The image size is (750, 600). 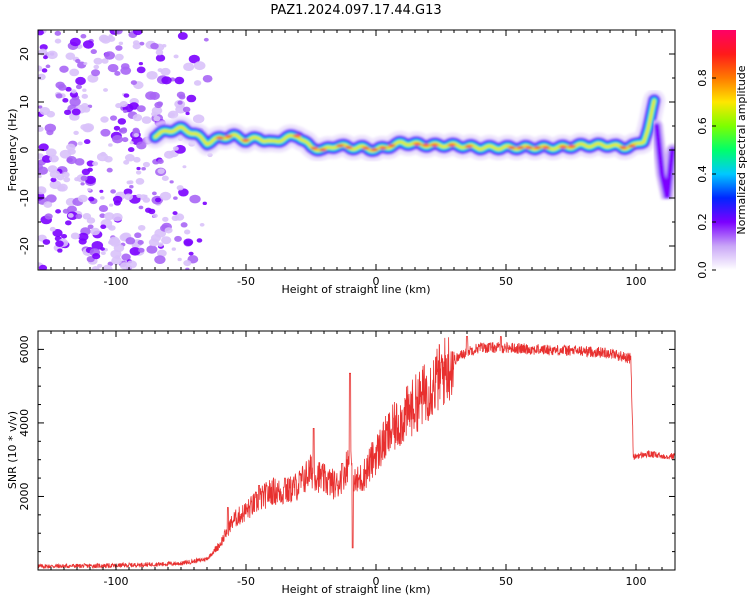 I want to click on y-tick-label: 4000, so click(x=24, y=423).